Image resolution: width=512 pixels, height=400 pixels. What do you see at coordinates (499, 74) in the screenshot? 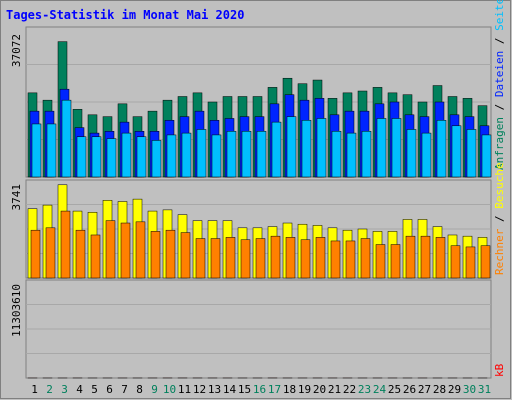
I see `legend-dateien: Dateien` at bounding box center [499, 74].